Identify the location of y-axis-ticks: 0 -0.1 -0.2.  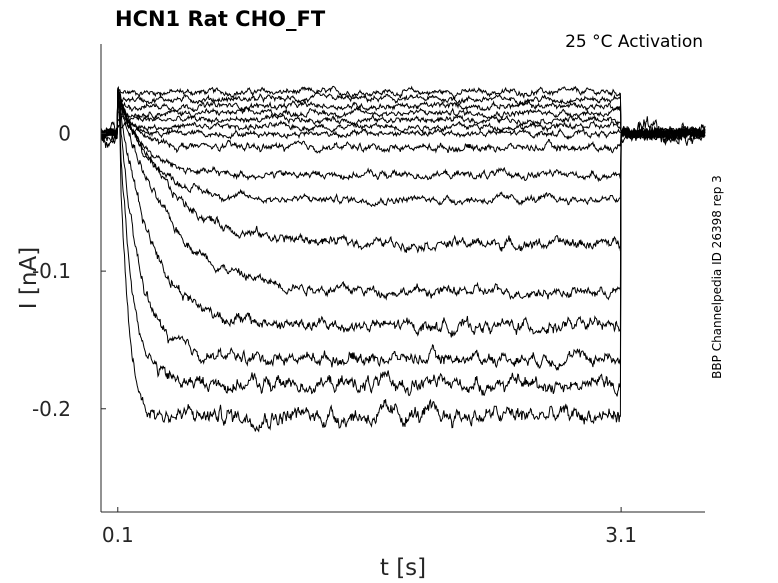
(69, 271).